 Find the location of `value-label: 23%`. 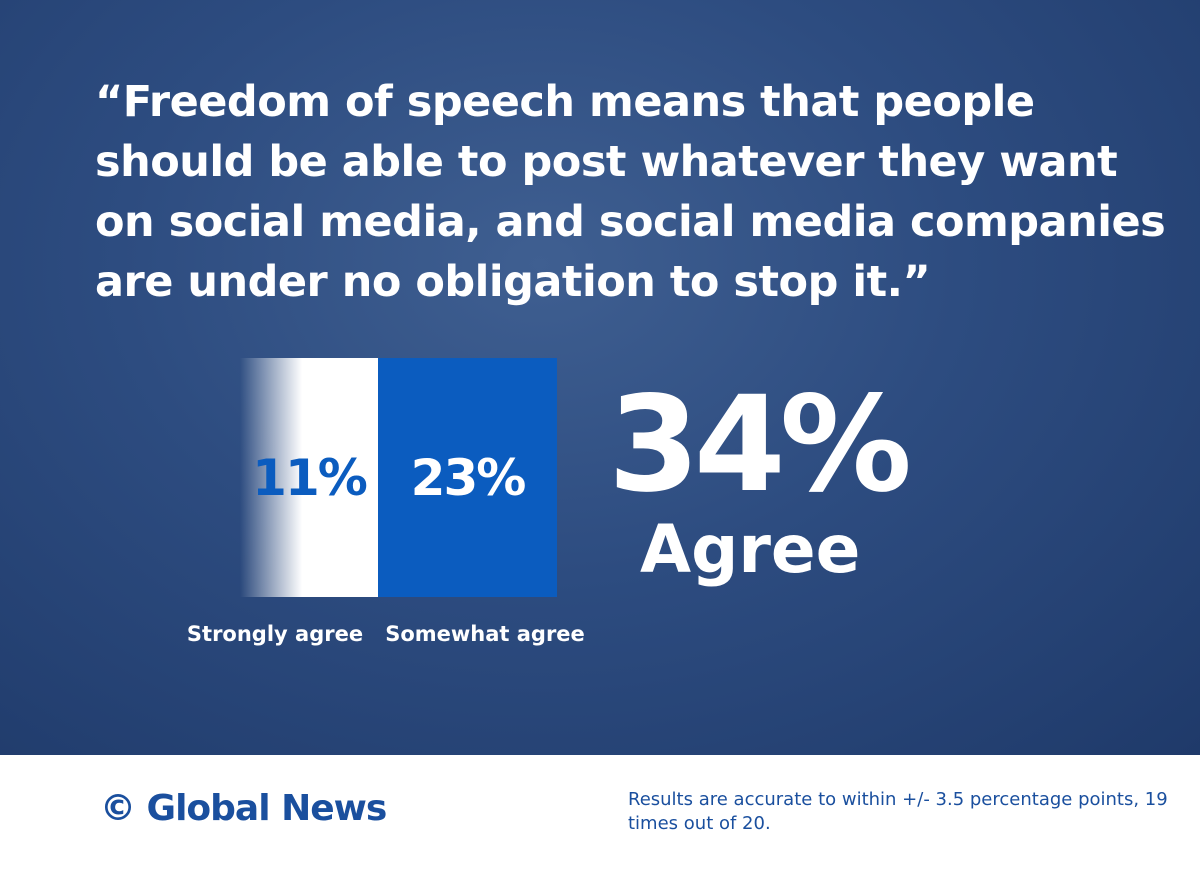

value-label: 23% is located at coordinates (468, 477).